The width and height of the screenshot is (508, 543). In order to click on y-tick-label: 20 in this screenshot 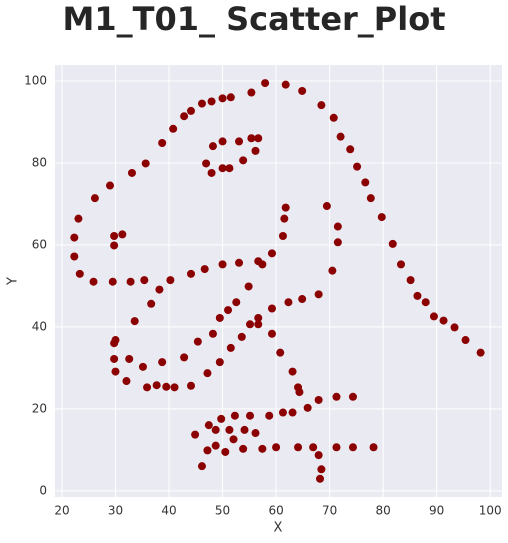, I will do `click(39, 408)`.